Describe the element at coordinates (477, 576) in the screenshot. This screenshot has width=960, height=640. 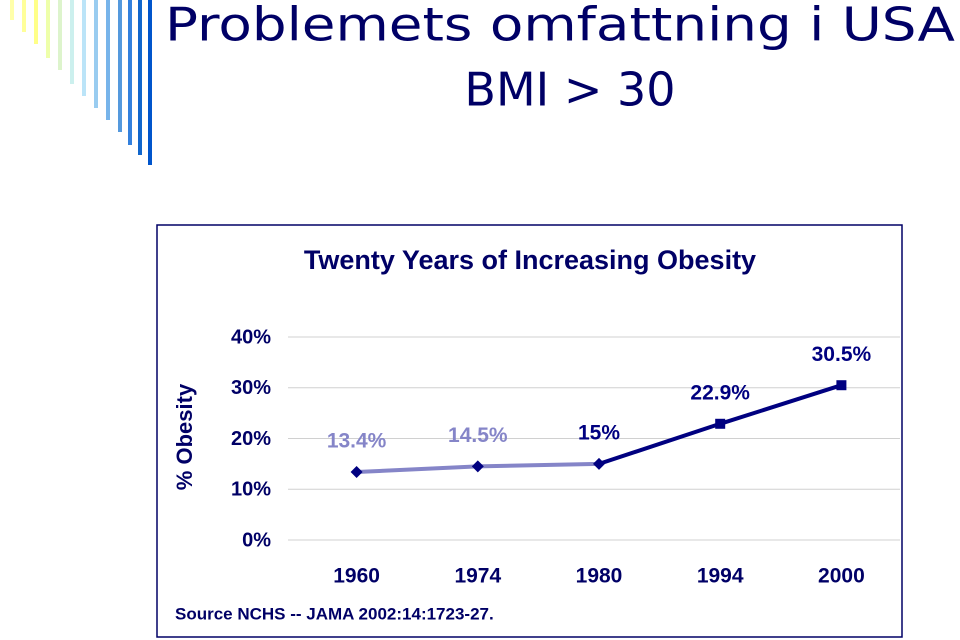
I see `x-tick-label: 1974` at that location.